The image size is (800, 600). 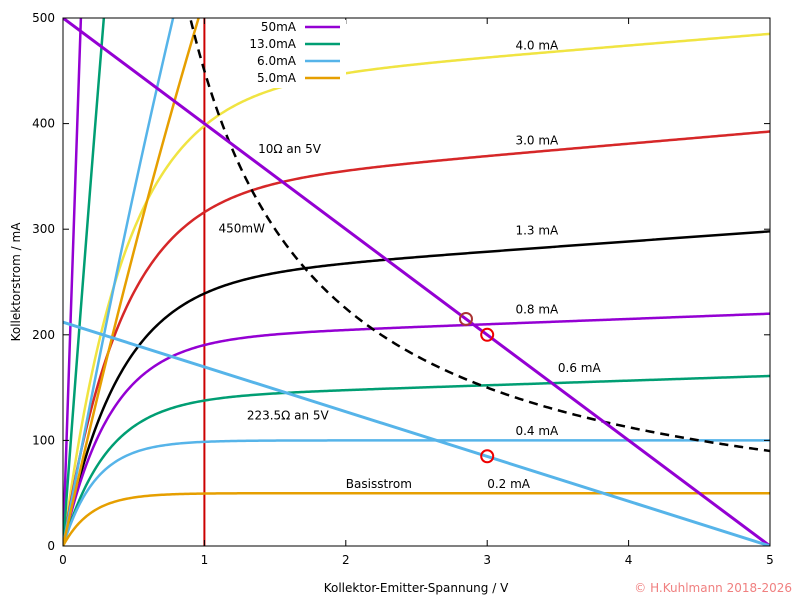 What do you see at coordinates (277, 61) in the screenshot?
I see `legend-label: 6.0mA` at bounding box center [277, 61].